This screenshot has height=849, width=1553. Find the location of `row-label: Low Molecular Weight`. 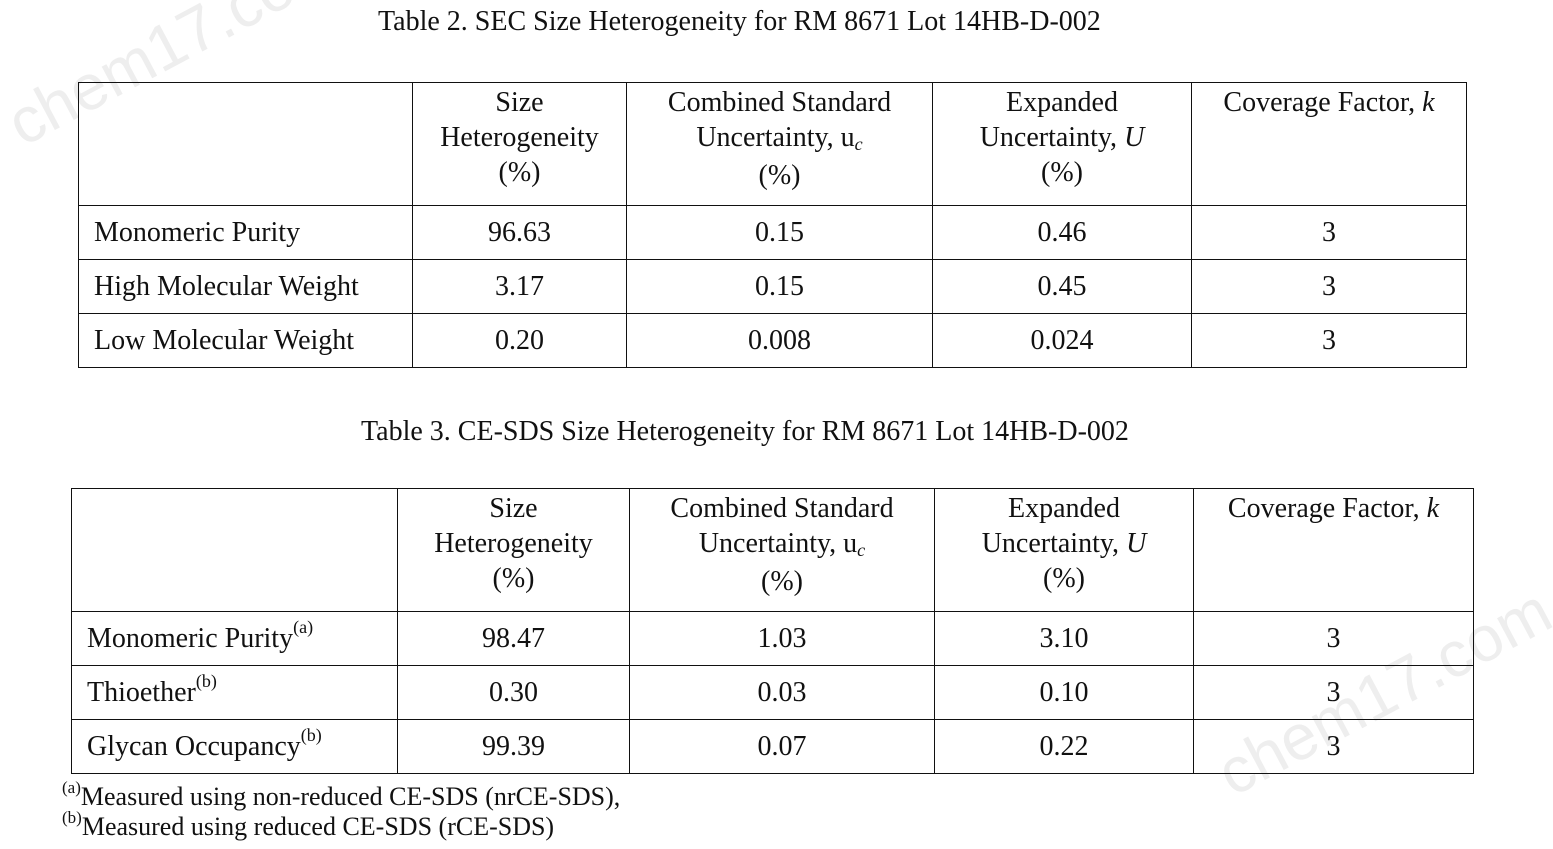

row-label: Low Molecular Weight is located at coordinates (245, 340).